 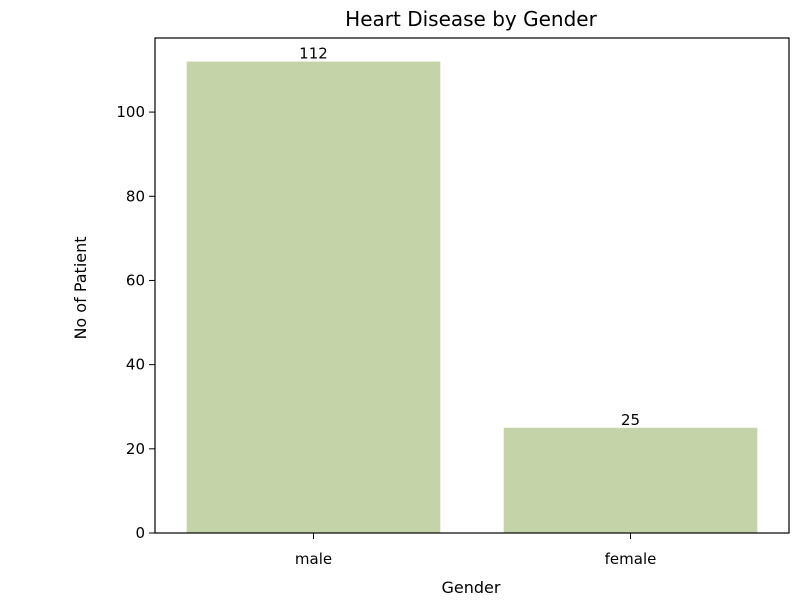 I want to click on x-axis-ticks: male female, so click(x=475, y=550).